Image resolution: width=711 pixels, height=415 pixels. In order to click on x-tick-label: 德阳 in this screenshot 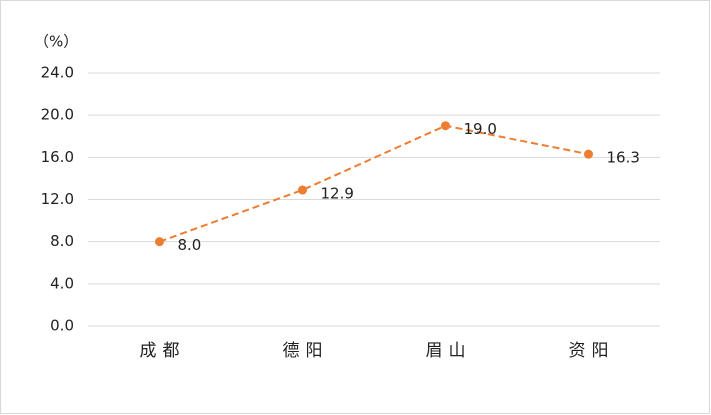, I will do `click(306, 351)`.